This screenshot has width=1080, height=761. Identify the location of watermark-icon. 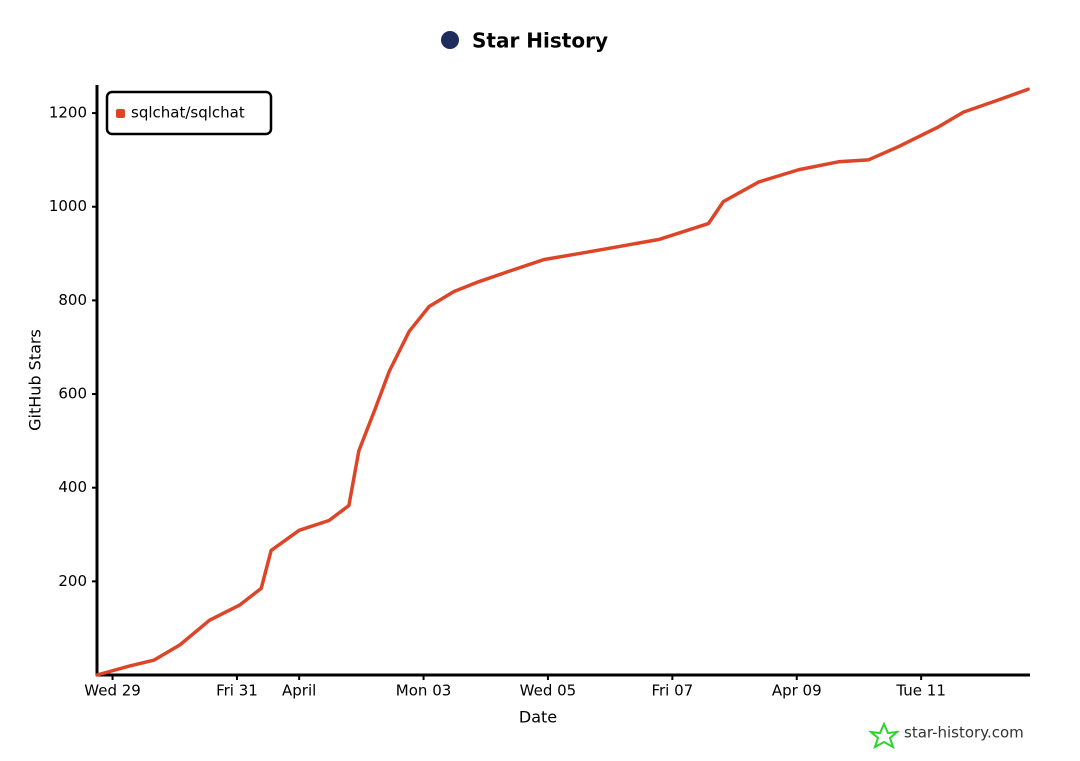
(884, 735).